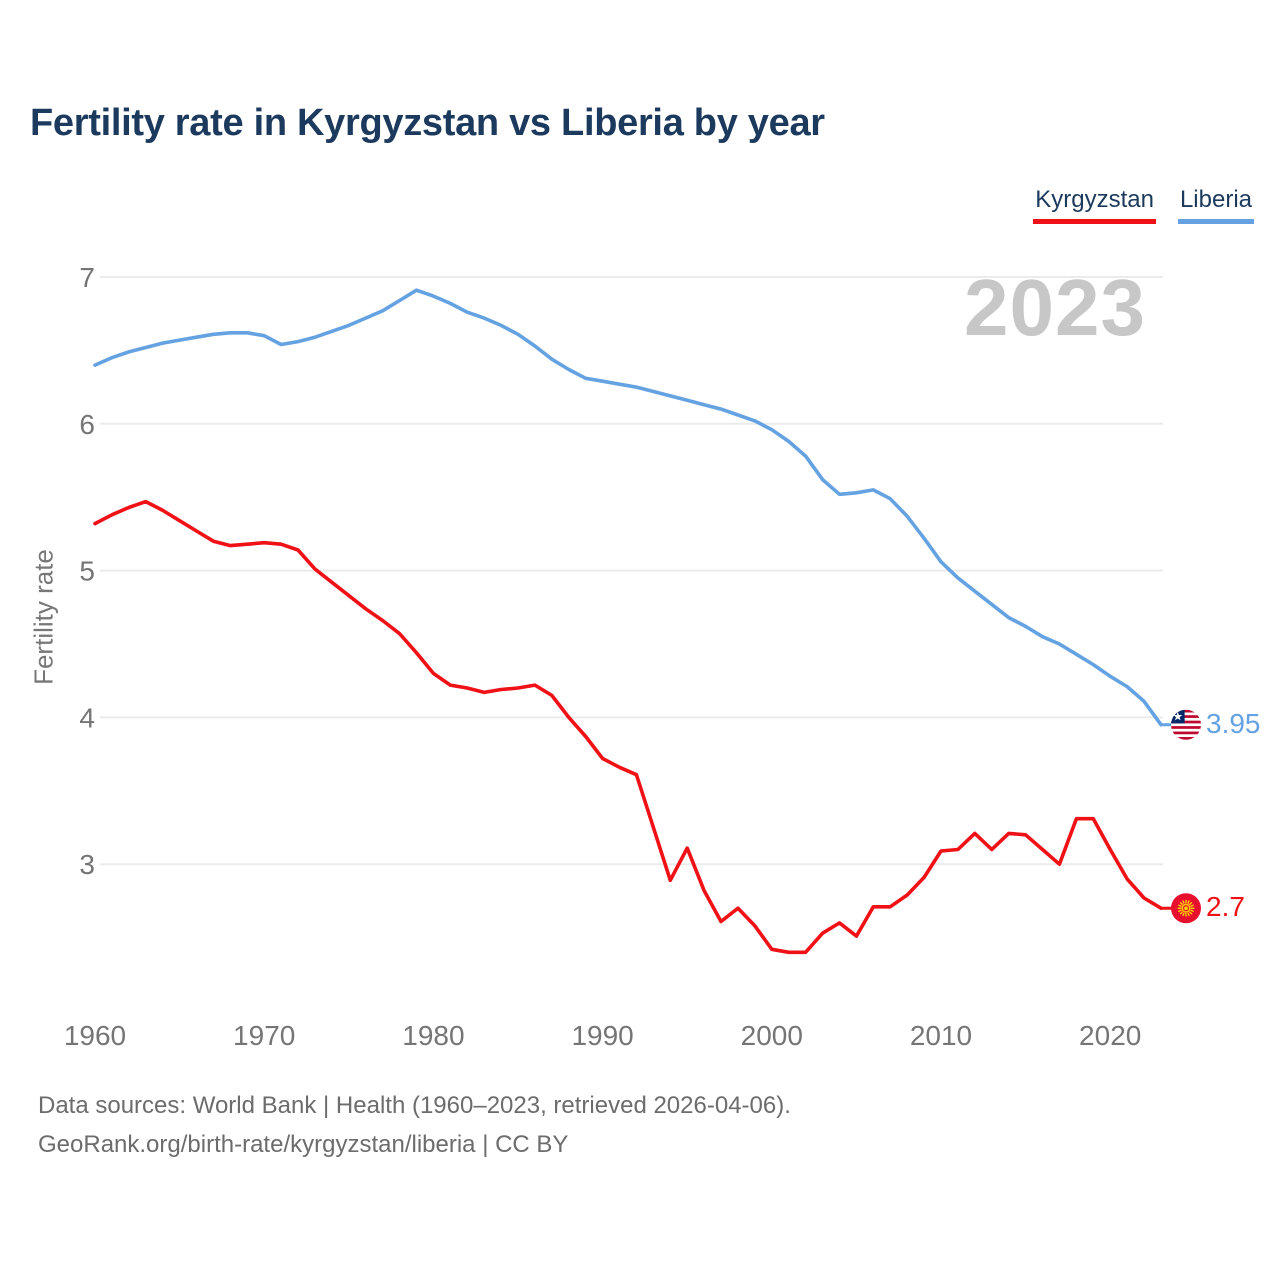 This screenshot has height=1280, width=1280. Describe the element at coordinates (1110, 1035) in the screenshot. I see `x-tick-label: 2020` at that location.